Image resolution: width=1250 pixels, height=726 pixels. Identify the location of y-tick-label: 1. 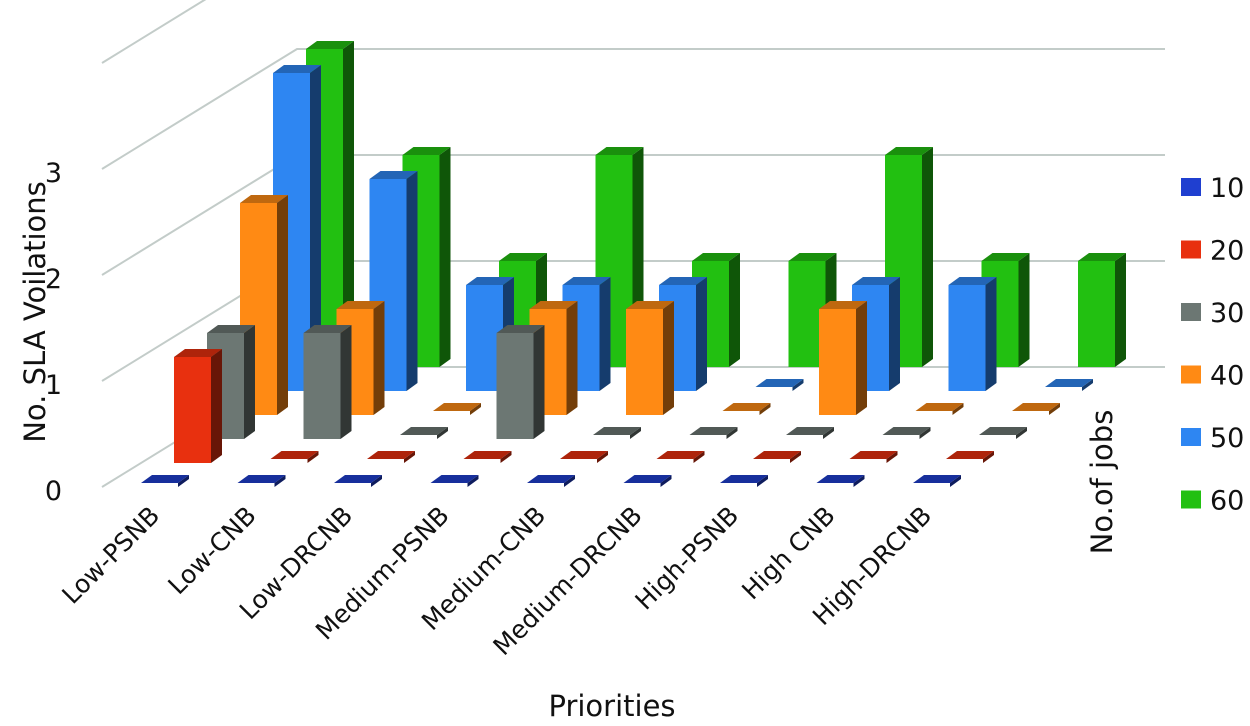
(53, 385).